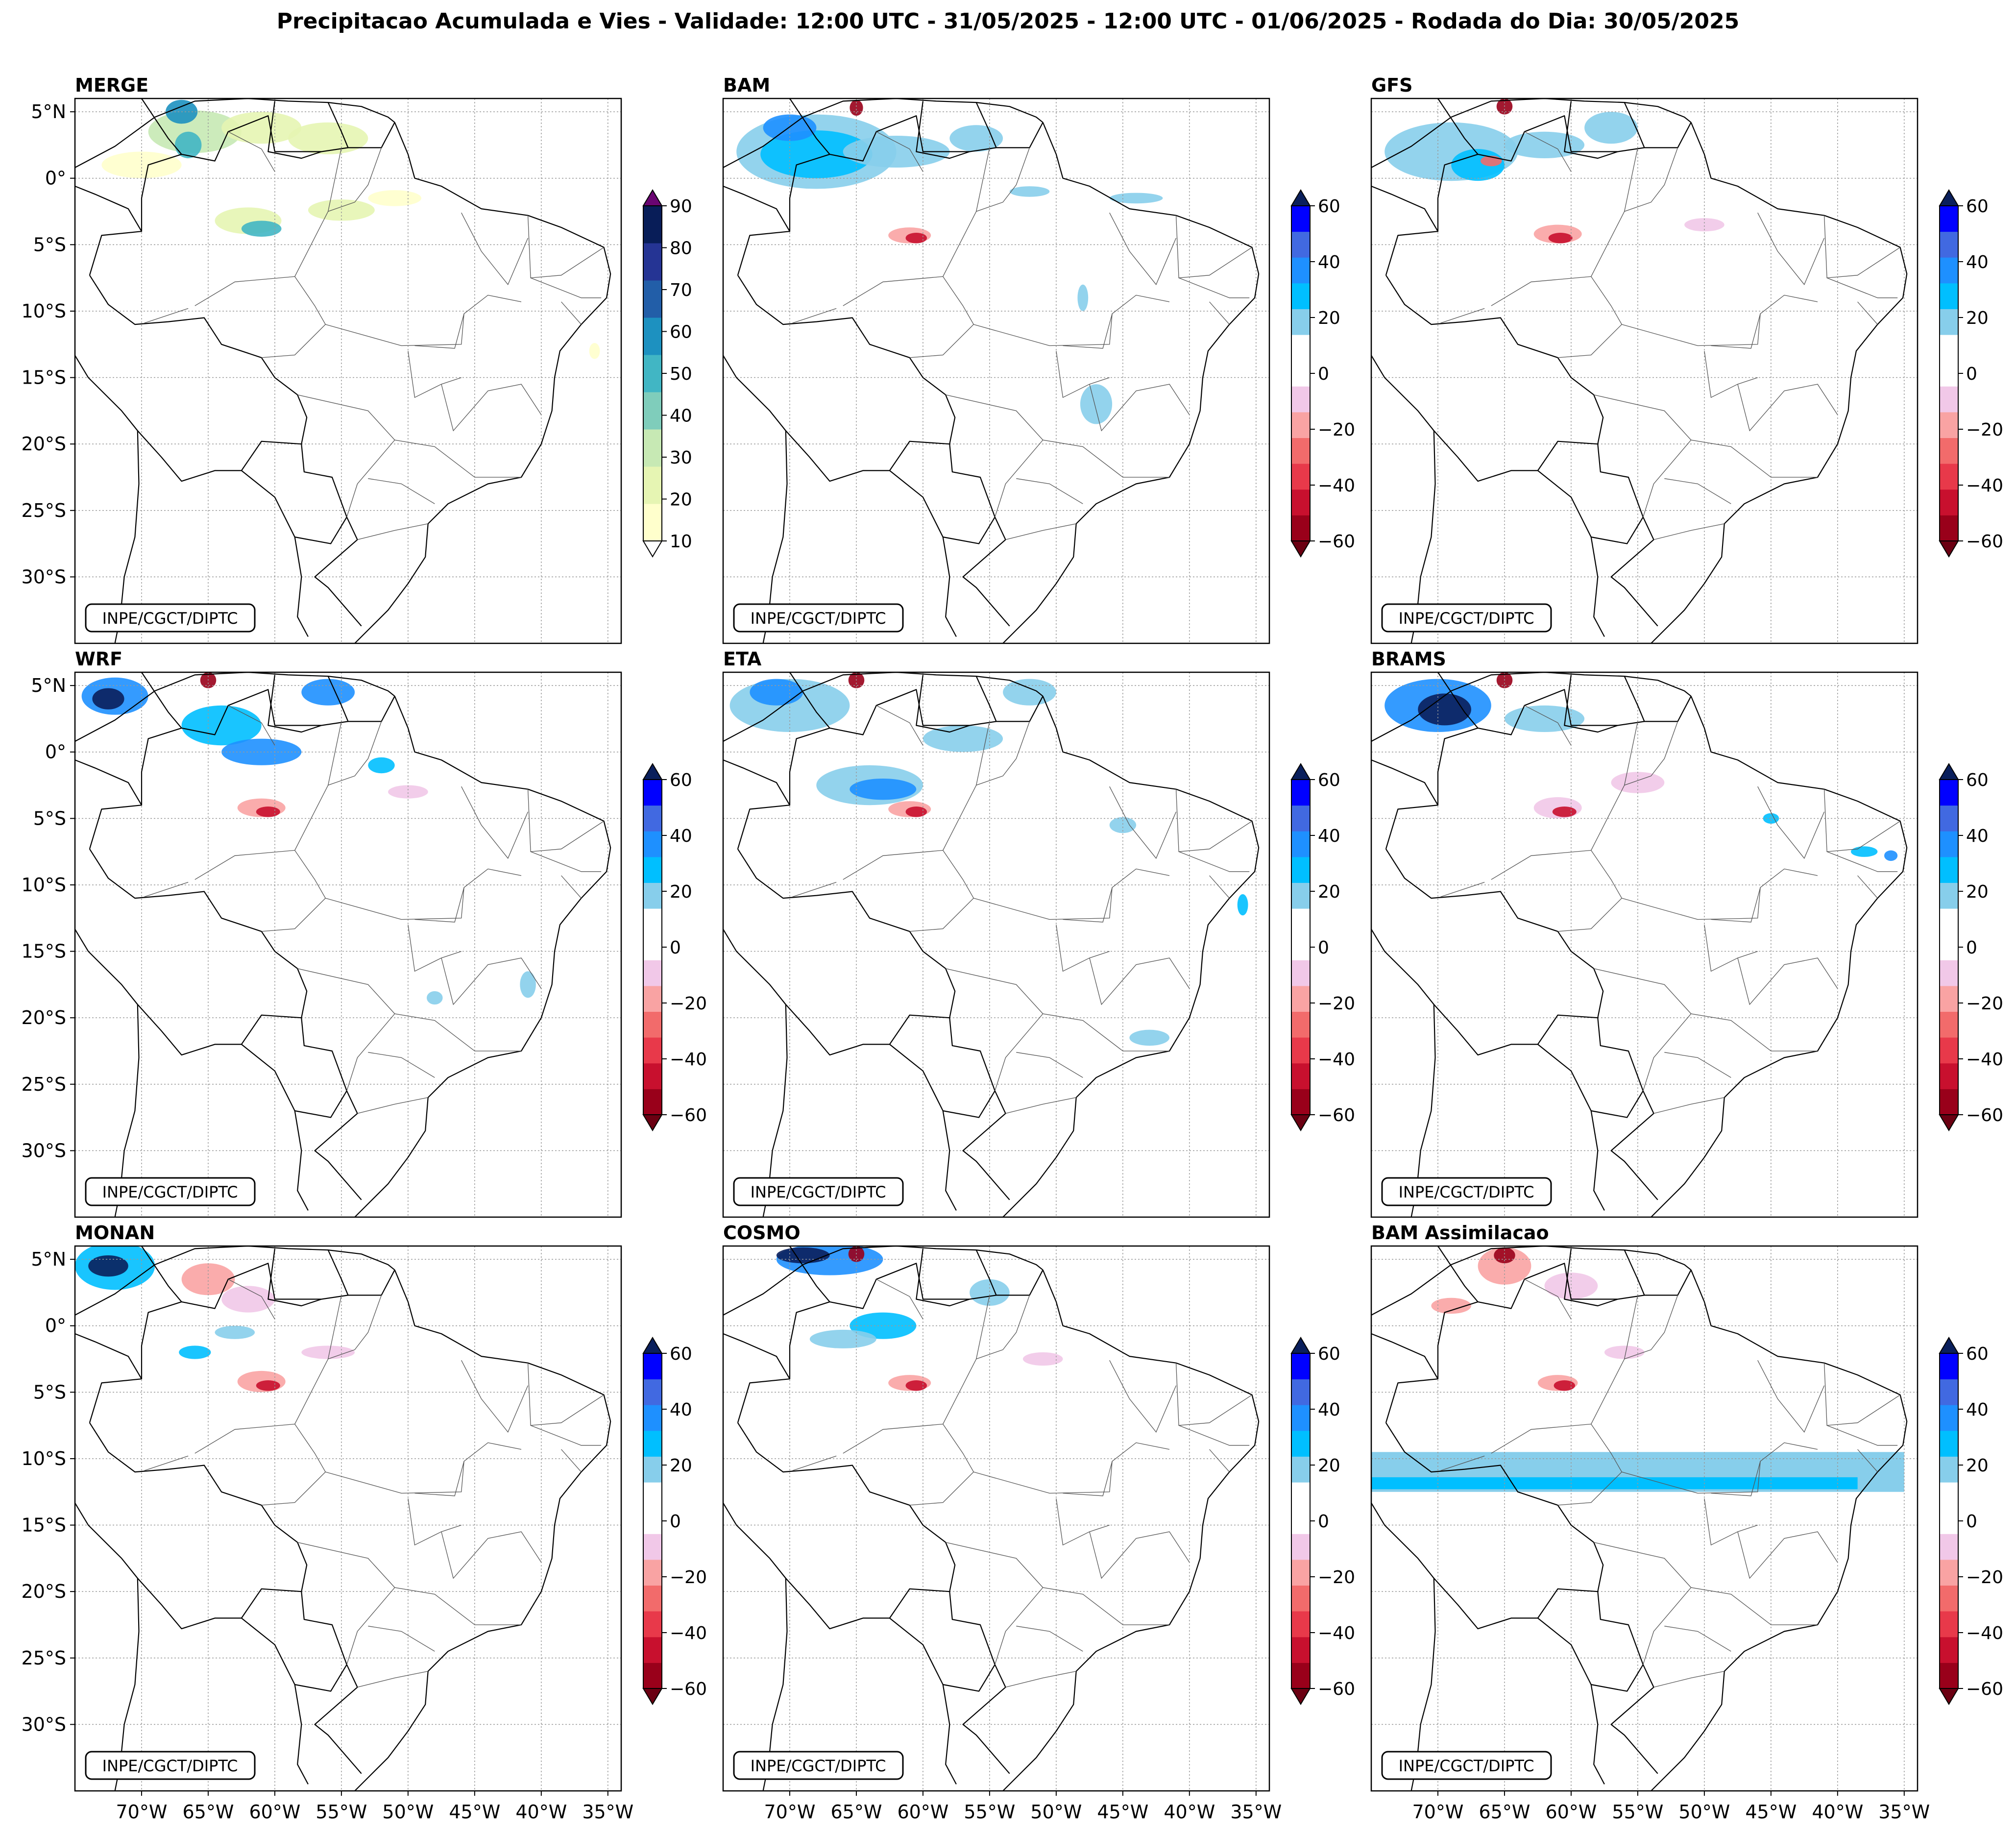 The height and width of the screenshot is (1834, 2016). What do you see at coordinates (818, 1192) in the screenshot?
I see `credit-label: INPE/CGCT/DIPTC` at bounding box center [818, 1192].